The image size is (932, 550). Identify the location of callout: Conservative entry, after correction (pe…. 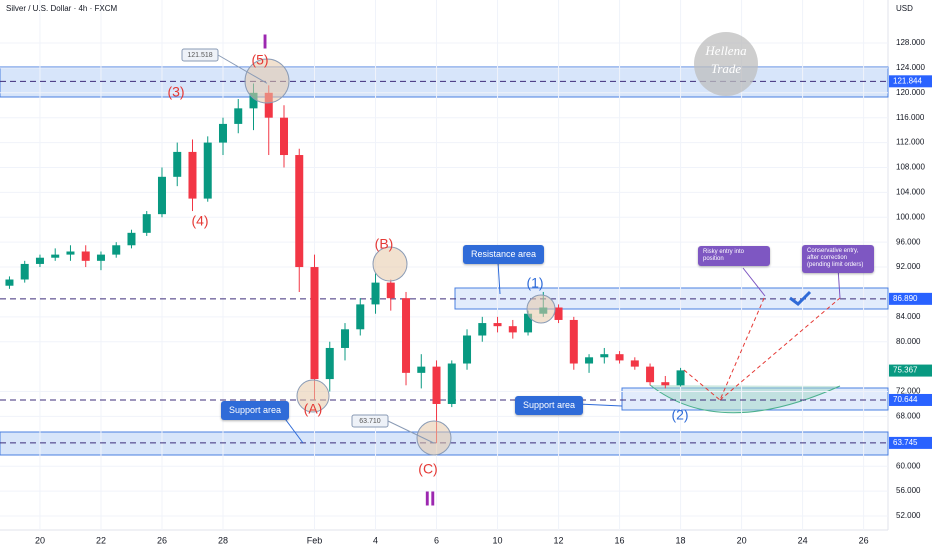
(838, 259).